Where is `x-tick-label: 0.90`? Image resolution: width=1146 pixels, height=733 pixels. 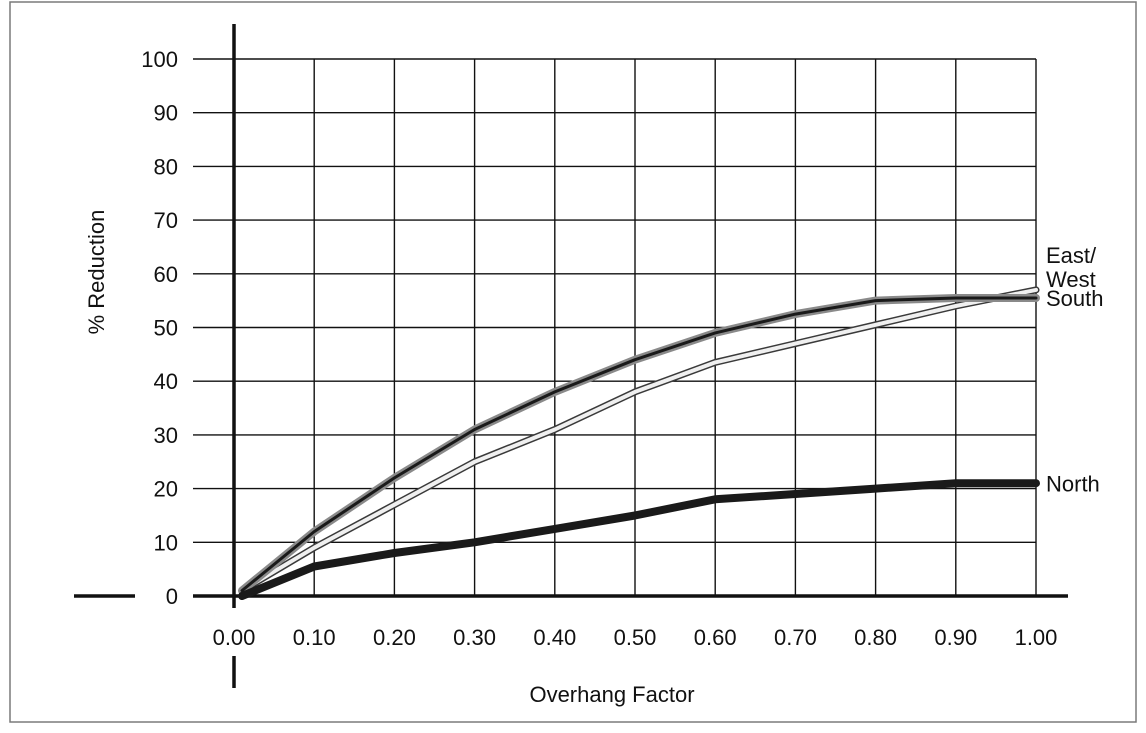
x-tick-label: 0.90 is located at coordinates (955, 637).